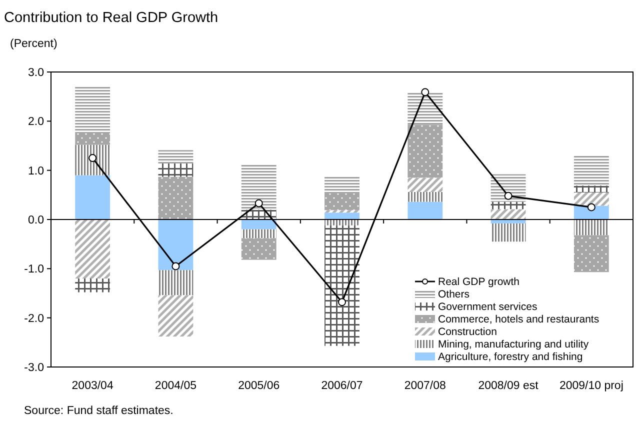 The image size is (638, 434). I want to click on legend-label: Mining, manufacturing and utility, so click(514, 344).